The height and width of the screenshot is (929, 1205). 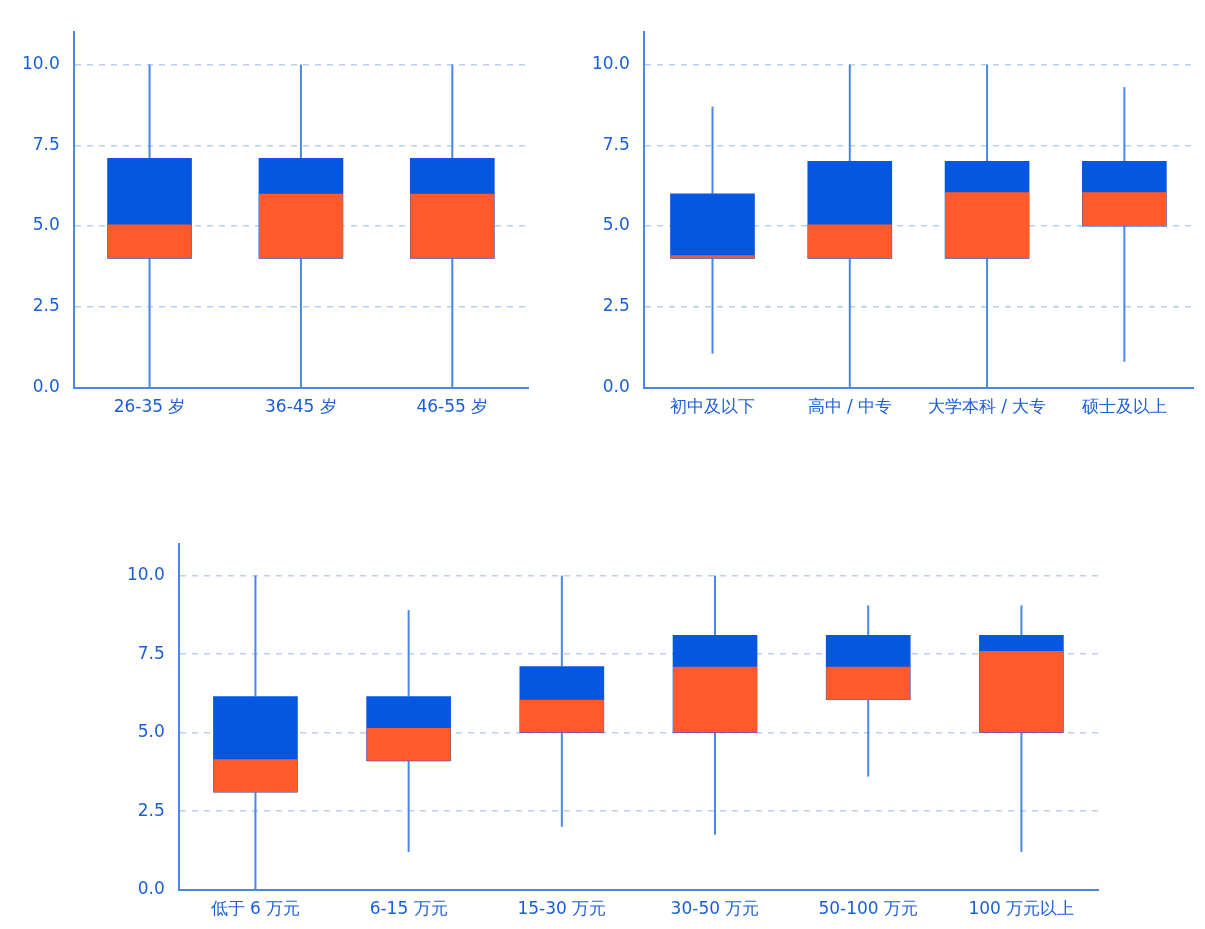 I want to click on x-tick-label: 100 万元以上, so click(x=1021, y=908).